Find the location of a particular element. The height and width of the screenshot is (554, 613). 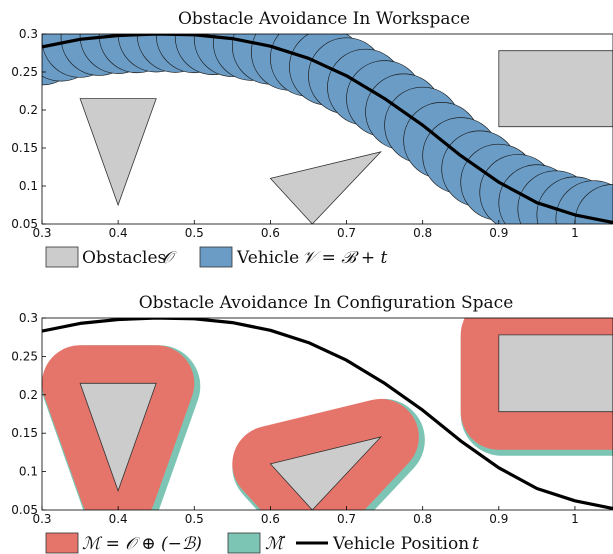

legend-symbol-approx: ℳ̃ is located at coordinates (275, 544).